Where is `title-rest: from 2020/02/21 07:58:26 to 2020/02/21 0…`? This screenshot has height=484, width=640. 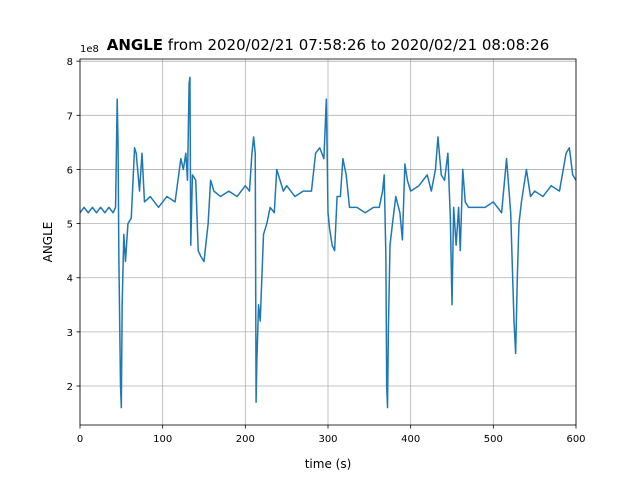 title-rest: from 2020/02/21 07:58:26 to 2020/02/21 0… is located at coordinates (358, 45).